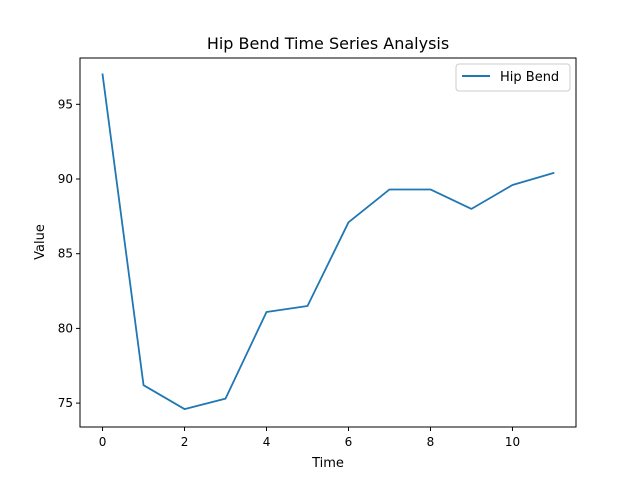 Image resolution: width=640 pixels, height=480 pixels. Describe the element at coordinates (40, 242) in the screenshot. I see `y-axis-label: Value` at that location.